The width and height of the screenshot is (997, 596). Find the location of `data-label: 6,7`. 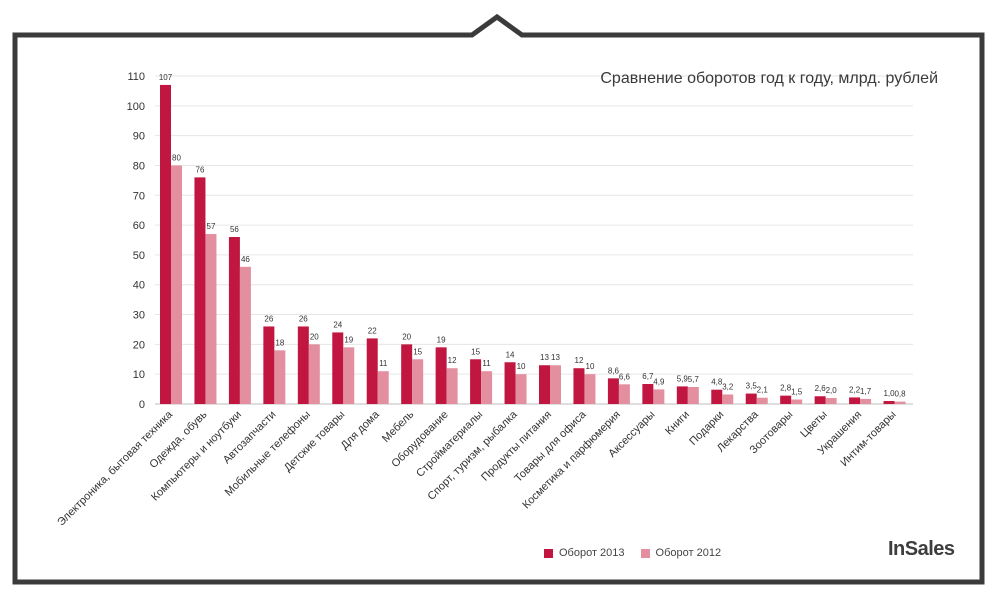

data-label: 6,7 is located at coordinates (648, 376).